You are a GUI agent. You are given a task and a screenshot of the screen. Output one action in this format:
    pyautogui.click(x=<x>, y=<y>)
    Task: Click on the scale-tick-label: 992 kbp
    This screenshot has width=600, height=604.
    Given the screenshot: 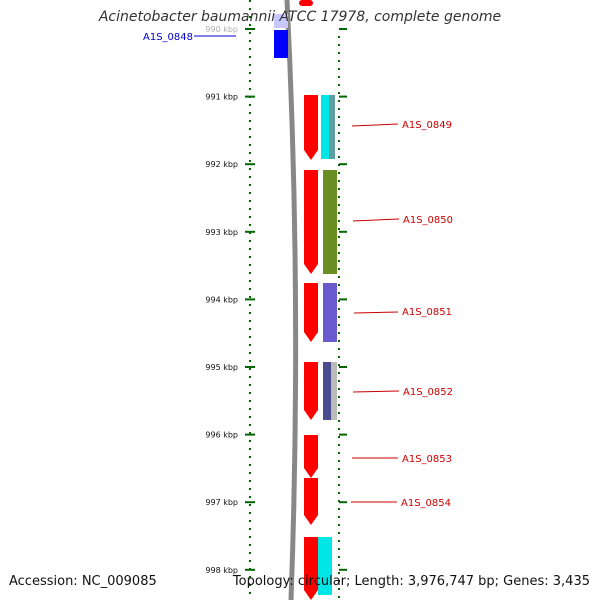 What is the action you would take?
    pyautogui.click(x=221, y=164)
    